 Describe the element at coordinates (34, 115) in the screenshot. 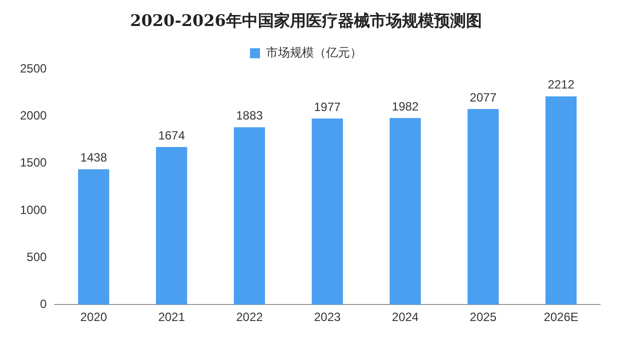

I see `y-tick-label: 2000` at that location.